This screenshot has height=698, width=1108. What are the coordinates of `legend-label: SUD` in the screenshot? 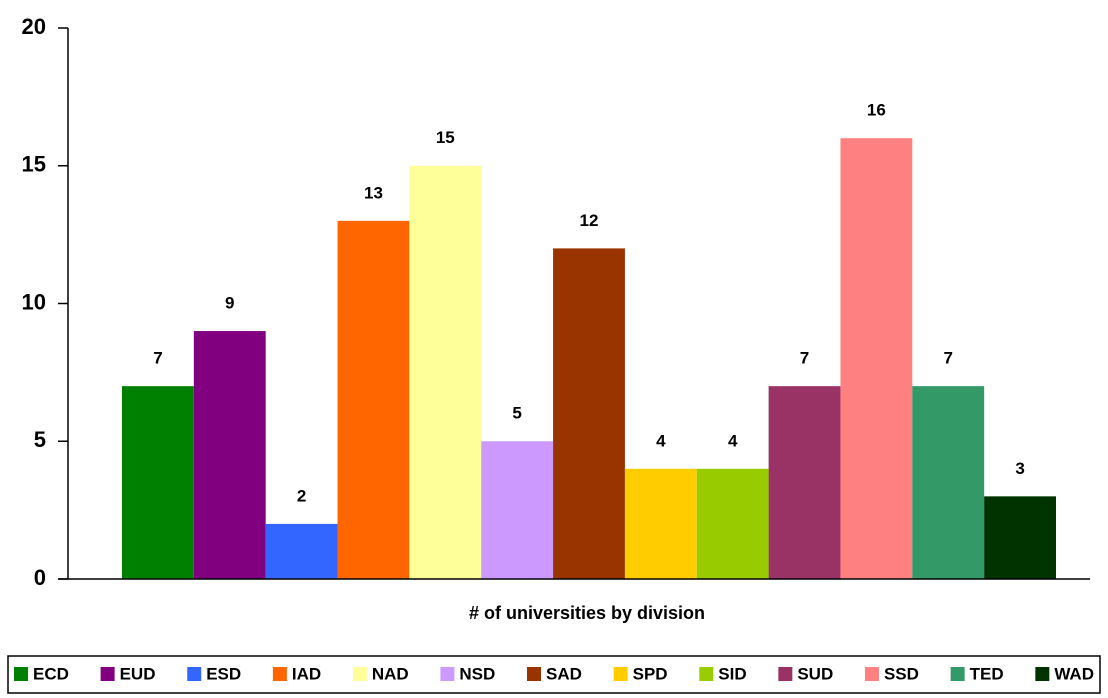 It's located at (815, 673).